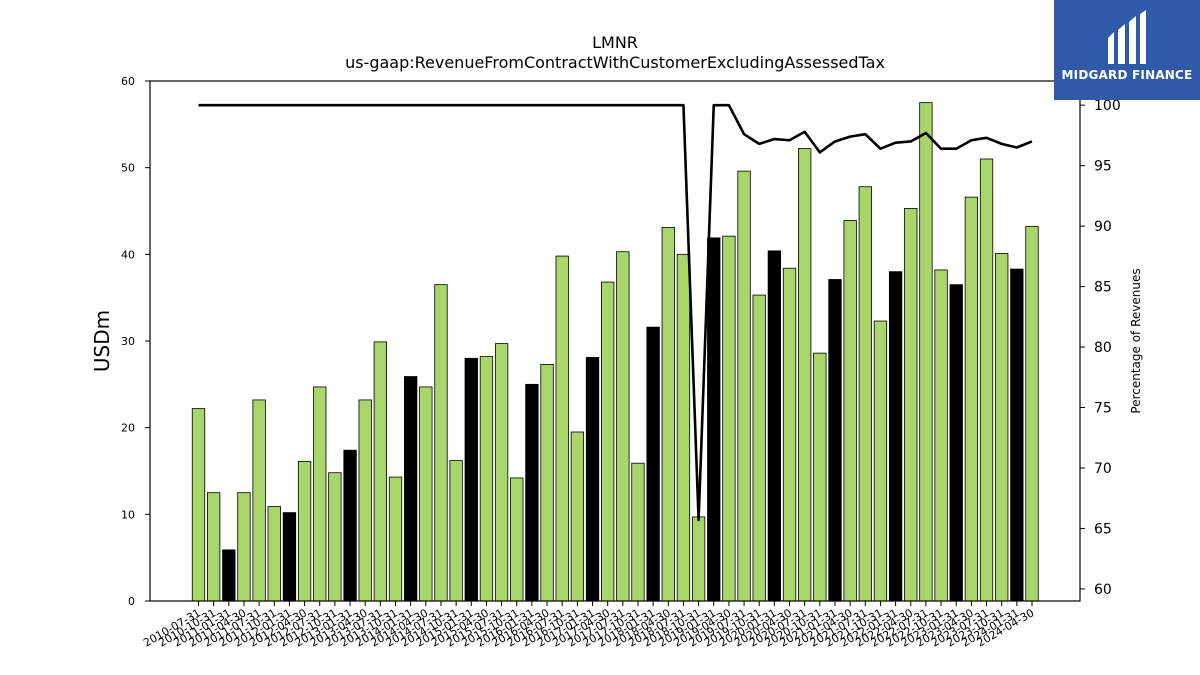  What do you see at coordinates (102, 341) in the screenshot?
I see `y-axis-label: USDm` at bounding box center [102, 341].